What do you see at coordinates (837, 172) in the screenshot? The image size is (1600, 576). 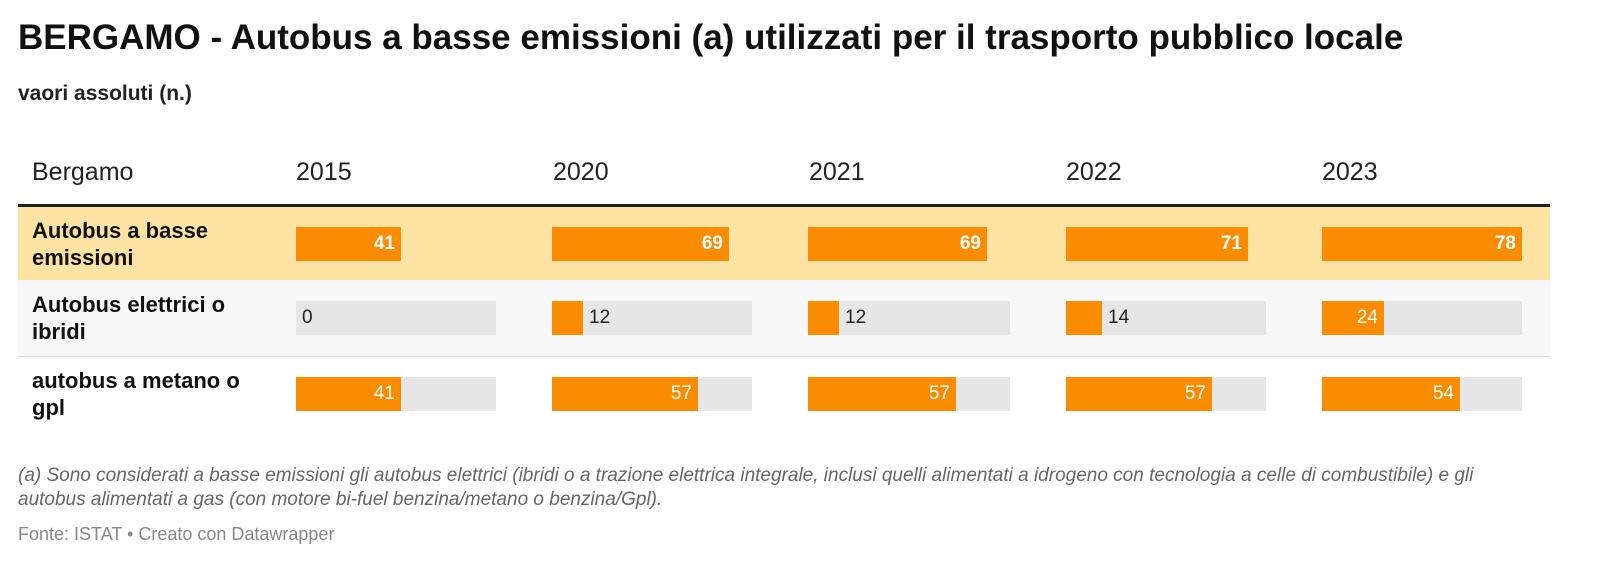 I see `column-header-2021: 2021` at bounding box center [837, 172].